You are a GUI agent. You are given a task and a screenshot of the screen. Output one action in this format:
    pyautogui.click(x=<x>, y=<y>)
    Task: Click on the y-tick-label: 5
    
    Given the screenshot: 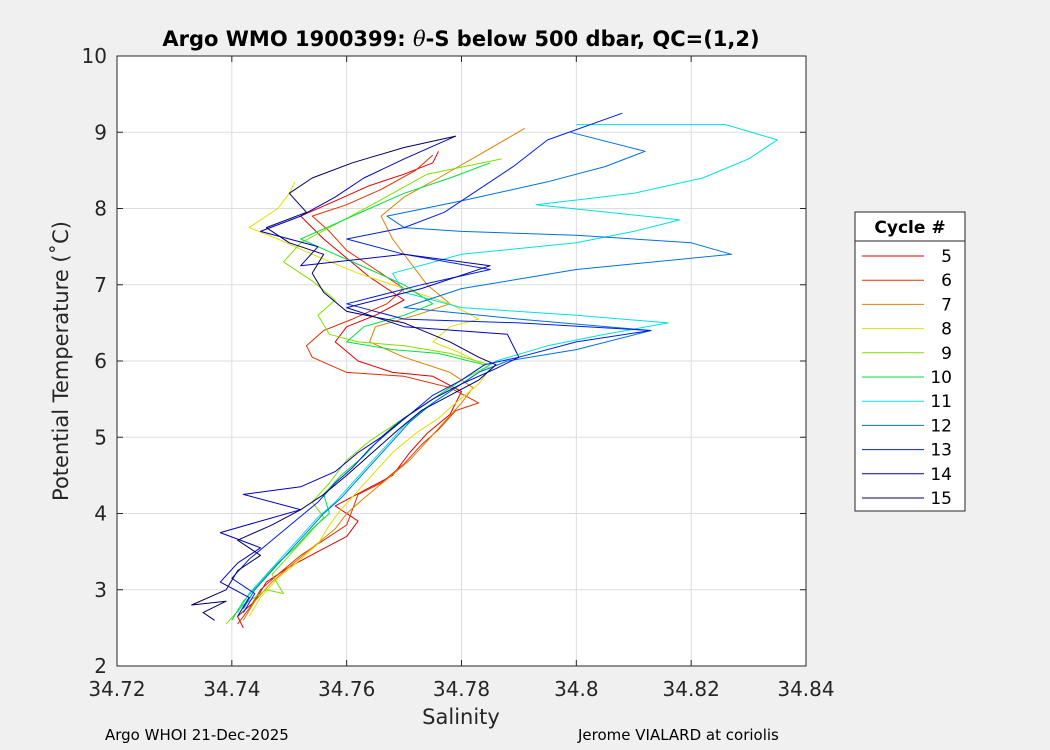 What is the action you would take?
    pyautogui.click(x=100, y=437)
    